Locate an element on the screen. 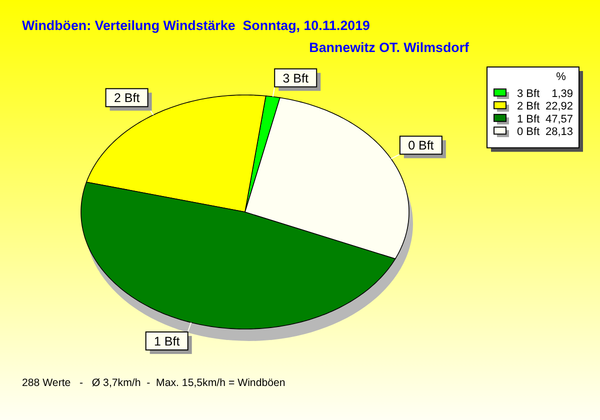 The height and width of the screenshot is (420, 600). legend-label: 2 Bft is located at coordinates (528, 106).